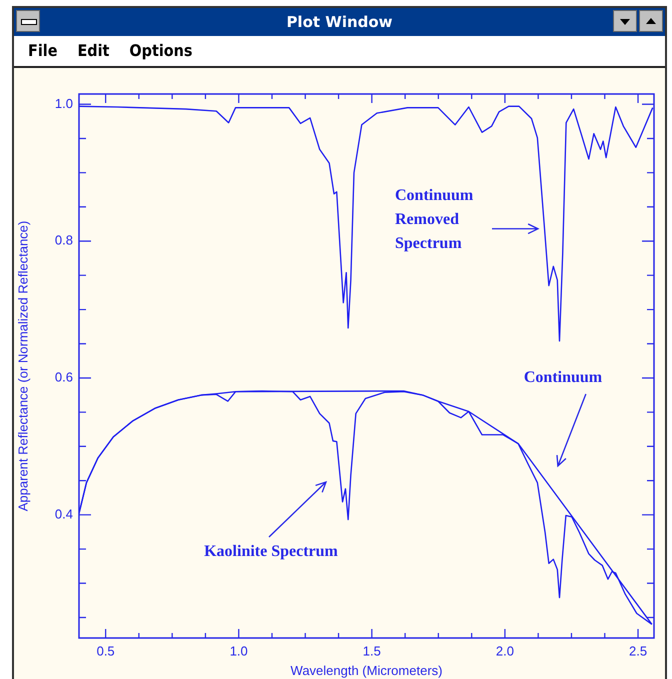 The height and width of the screenshot is (679, 672). What do you see at coordinates (43, 50) in the screenshot?
I see `text: File` at bounding box center [43, 50].